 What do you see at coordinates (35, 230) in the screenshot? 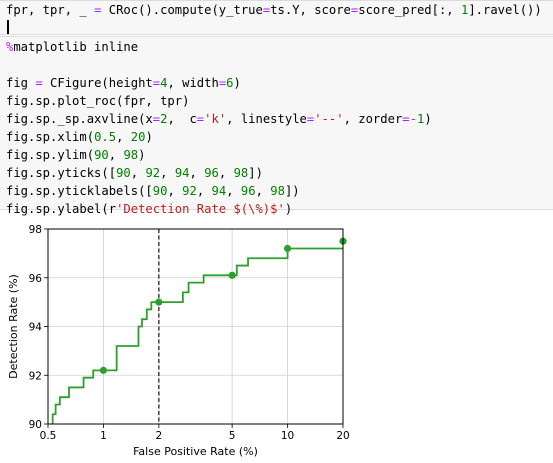
I see `y-tick-label: 98` at bounding box center [35, 230].